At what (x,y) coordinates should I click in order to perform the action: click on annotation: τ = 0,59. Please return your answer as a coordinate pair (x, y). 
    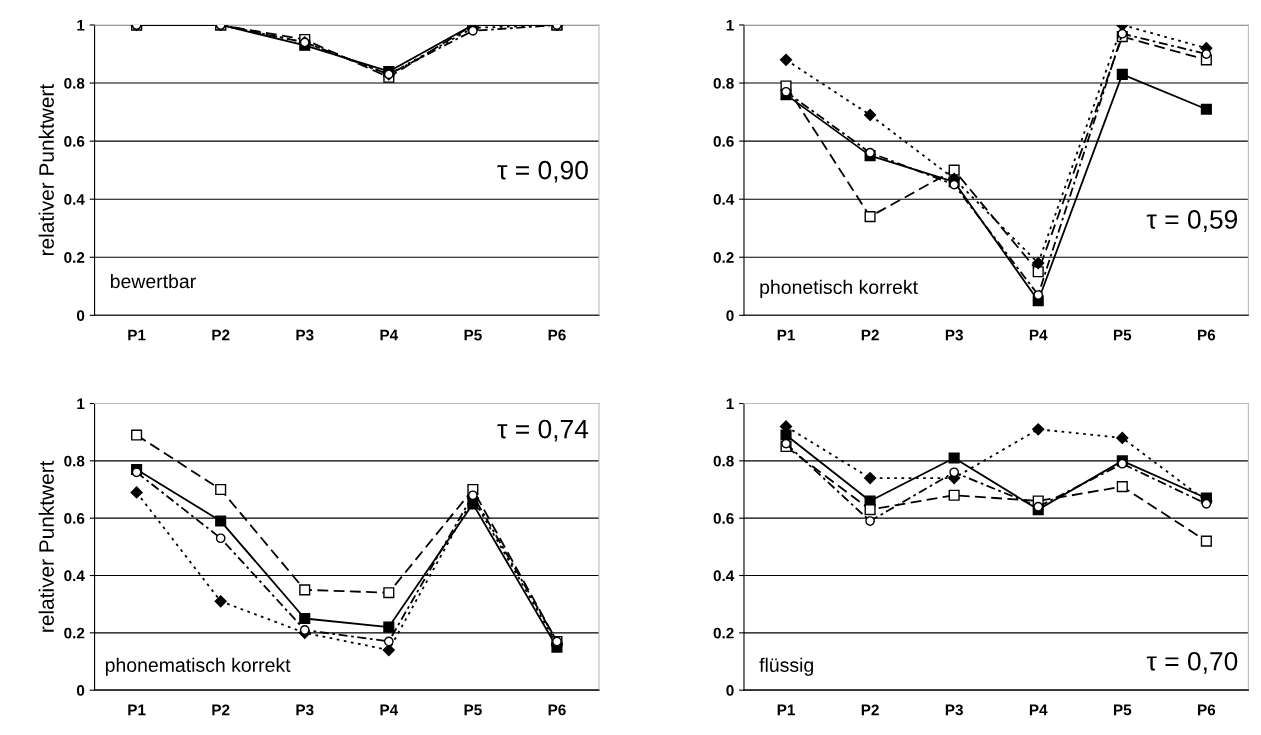
    Looking at the image, I should click on (1192, 221).